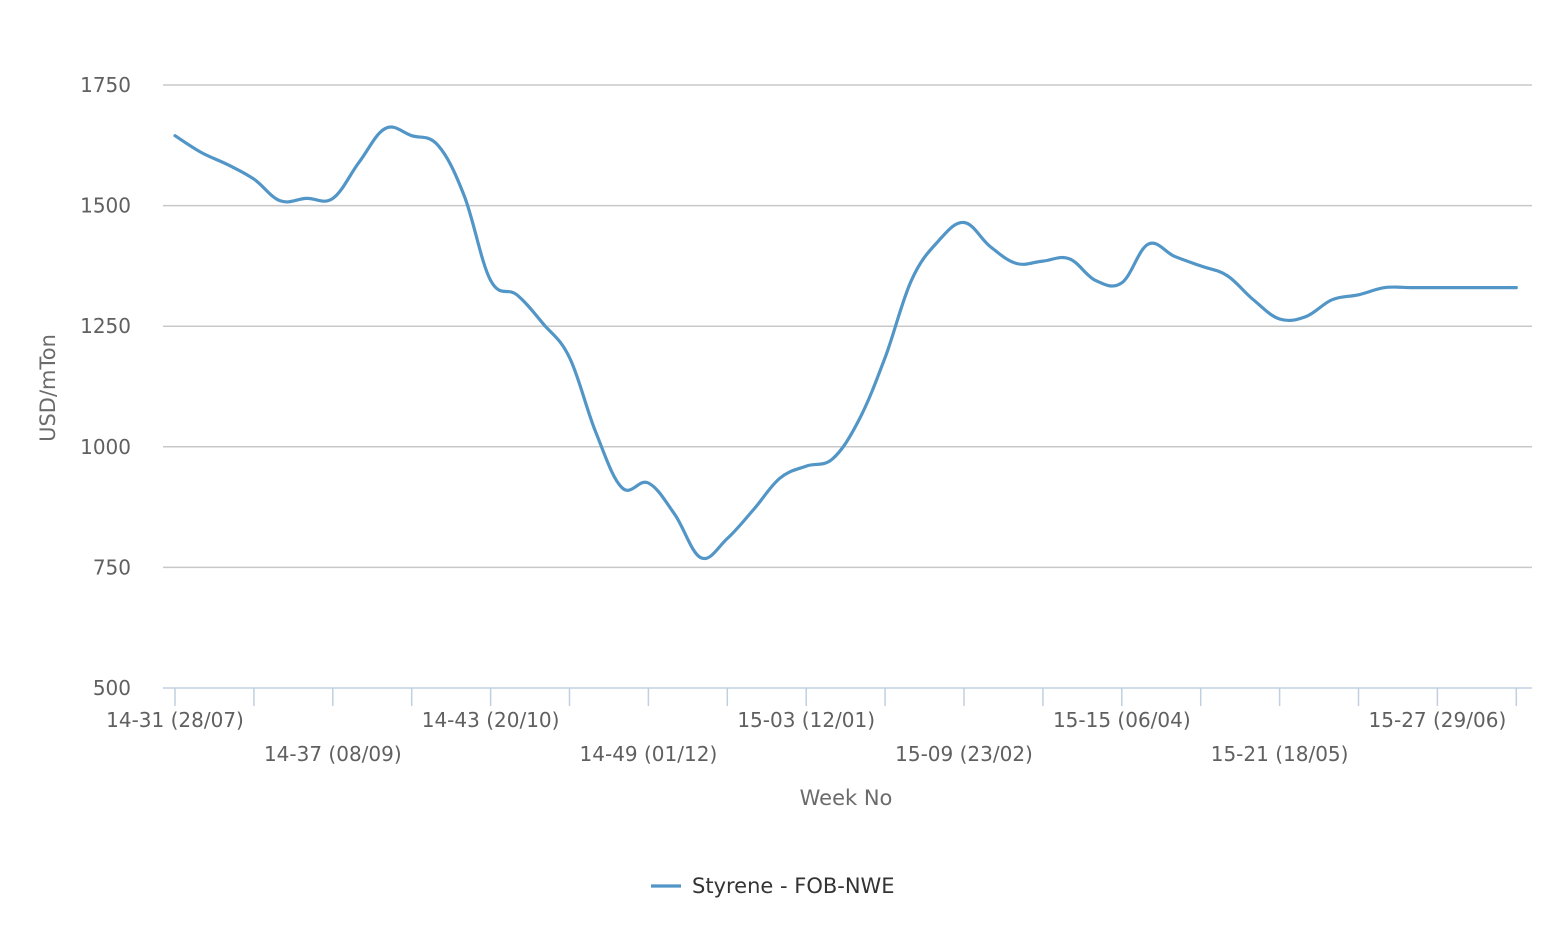  What do you see at coordinates (105, 206) in the screenshot?
I see `y-tick-label: 1500` at bounding box center [105, 206].